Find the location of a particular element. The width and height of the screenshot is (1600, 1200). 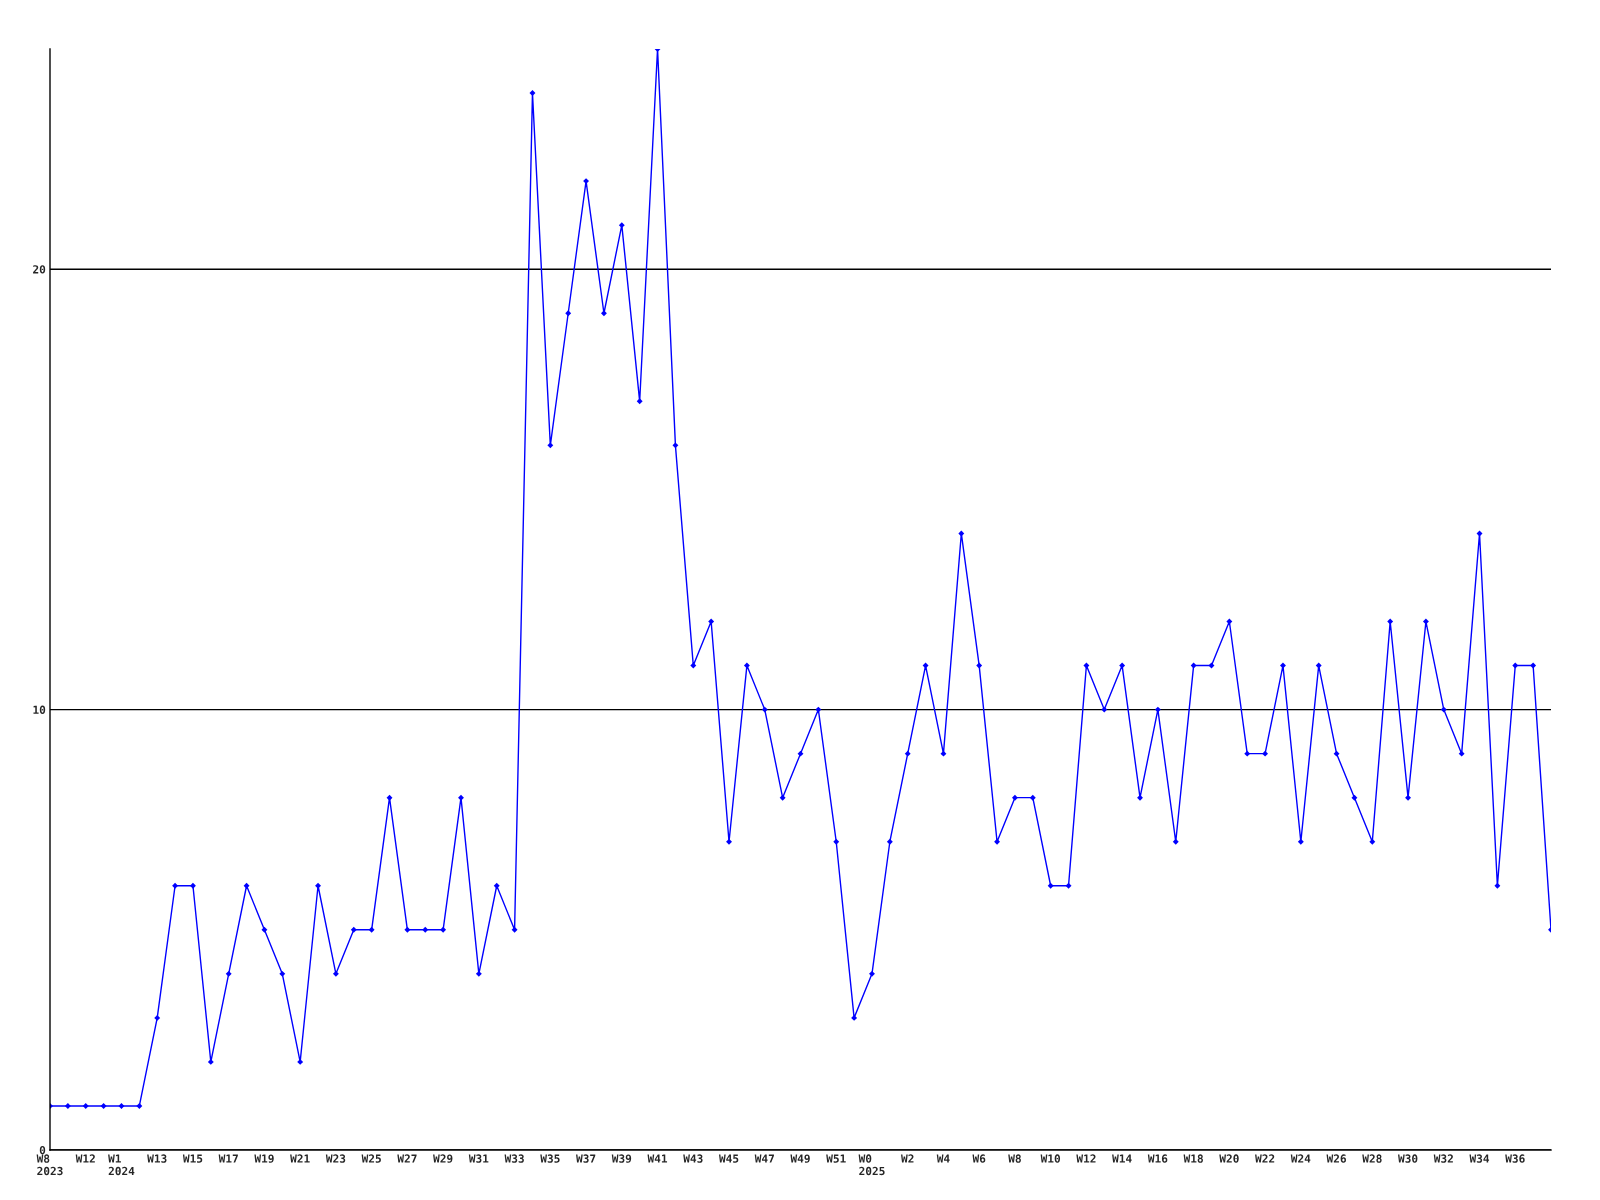

x-tick-label: W39 is located at coordinates (621, 1158).